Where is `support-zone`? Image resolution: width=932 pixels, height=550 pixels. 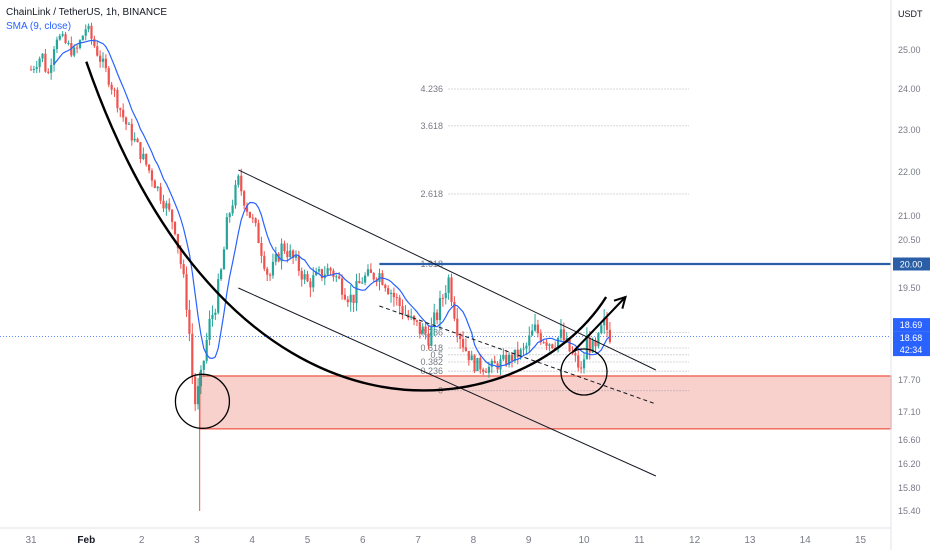
support-zone is located at coordinates (545, 402).